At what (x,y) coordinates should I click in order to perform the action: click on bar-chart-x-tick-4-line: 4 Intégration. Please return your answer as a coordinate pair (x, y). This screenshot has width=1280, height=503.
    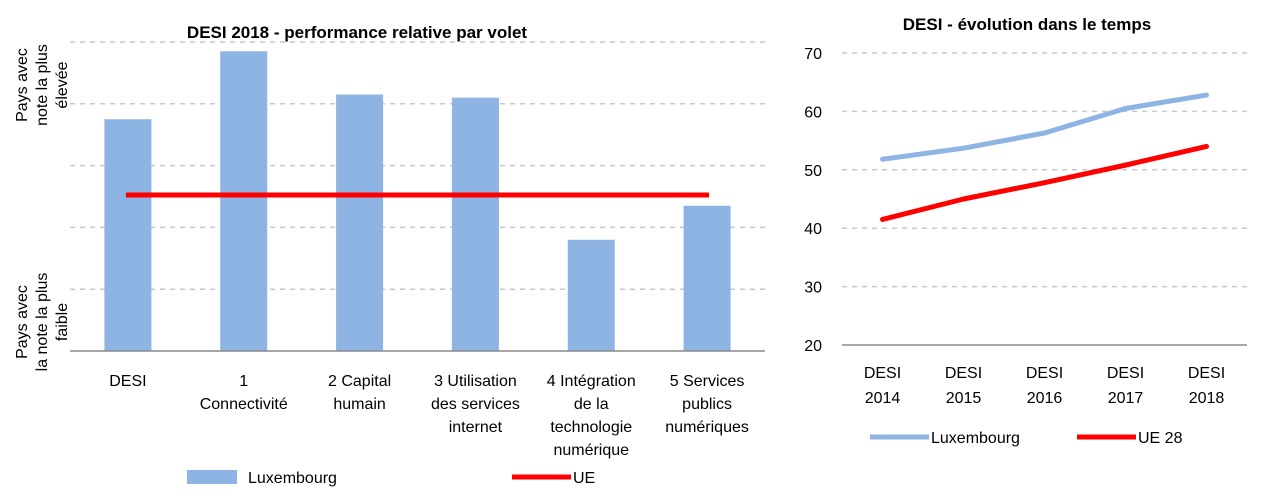
    Looking at the image, I should click on (591, 381).